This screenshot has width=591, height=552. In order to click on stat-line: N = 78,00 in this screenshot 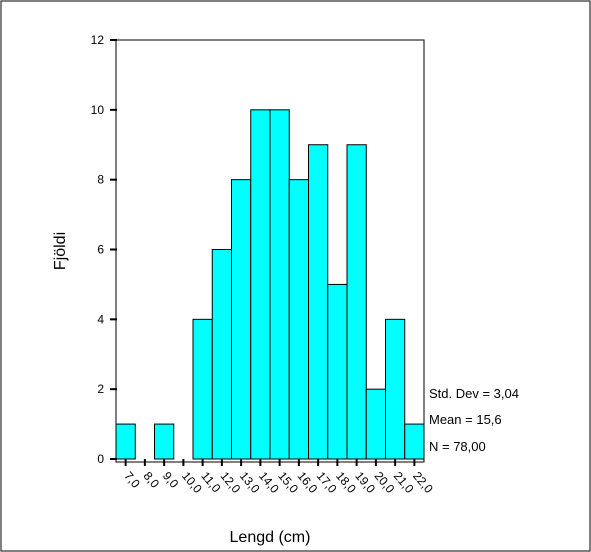, I will do `click(457, 446)`.